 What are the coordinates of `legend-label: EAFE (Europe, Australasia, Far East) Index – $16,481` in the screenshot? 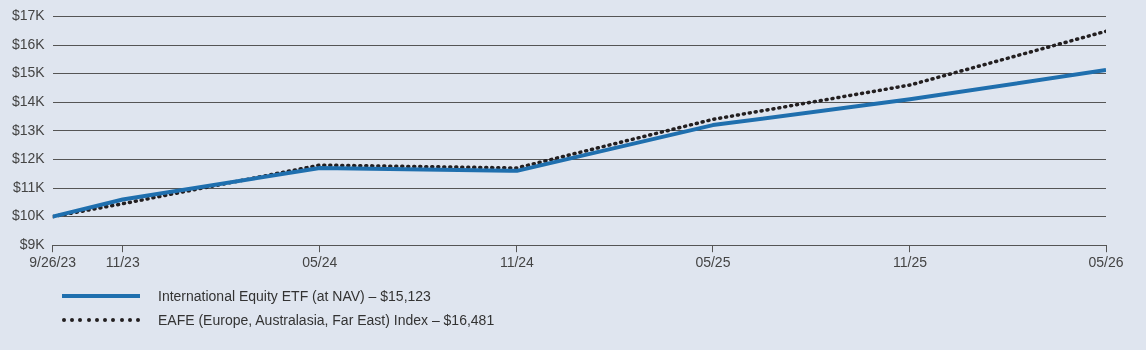 It's located at (326, 320).